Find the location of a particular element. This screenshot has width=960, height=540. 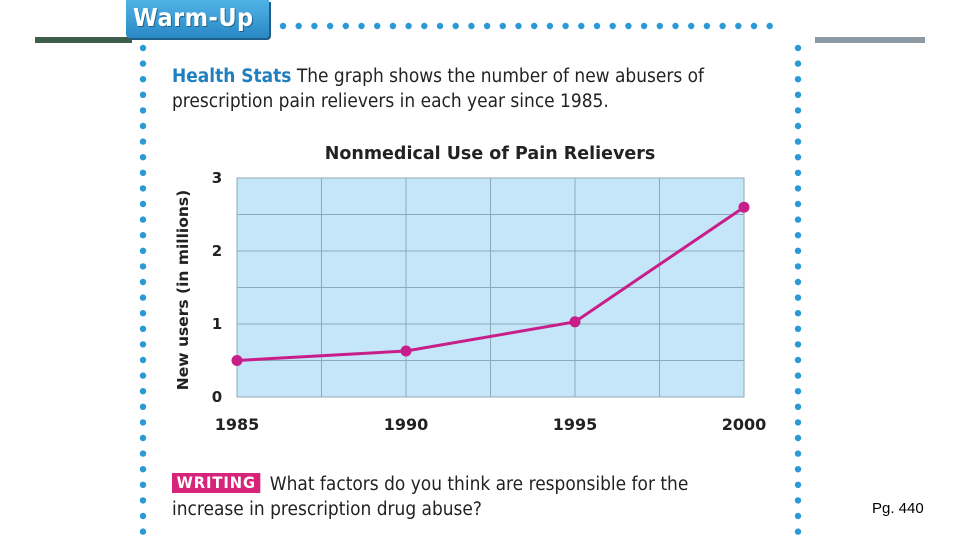

y-tick-label: 3 is located at coordinates (217, 178).